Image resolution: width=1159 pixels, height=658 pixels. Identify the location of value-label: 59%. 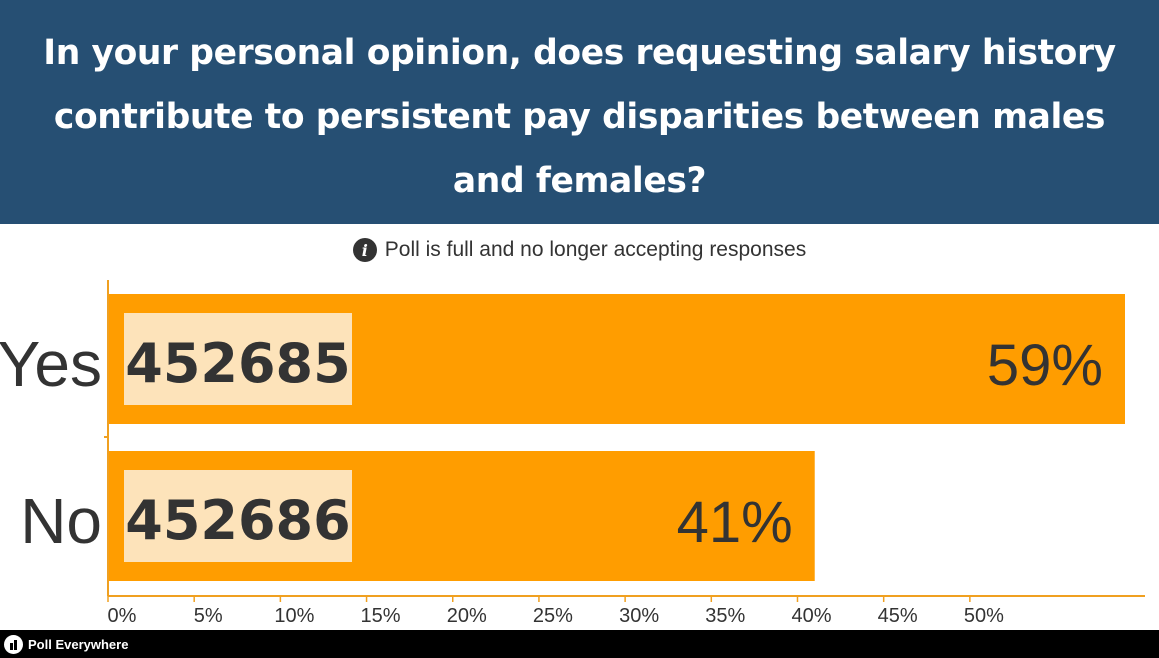
(1045, 365).